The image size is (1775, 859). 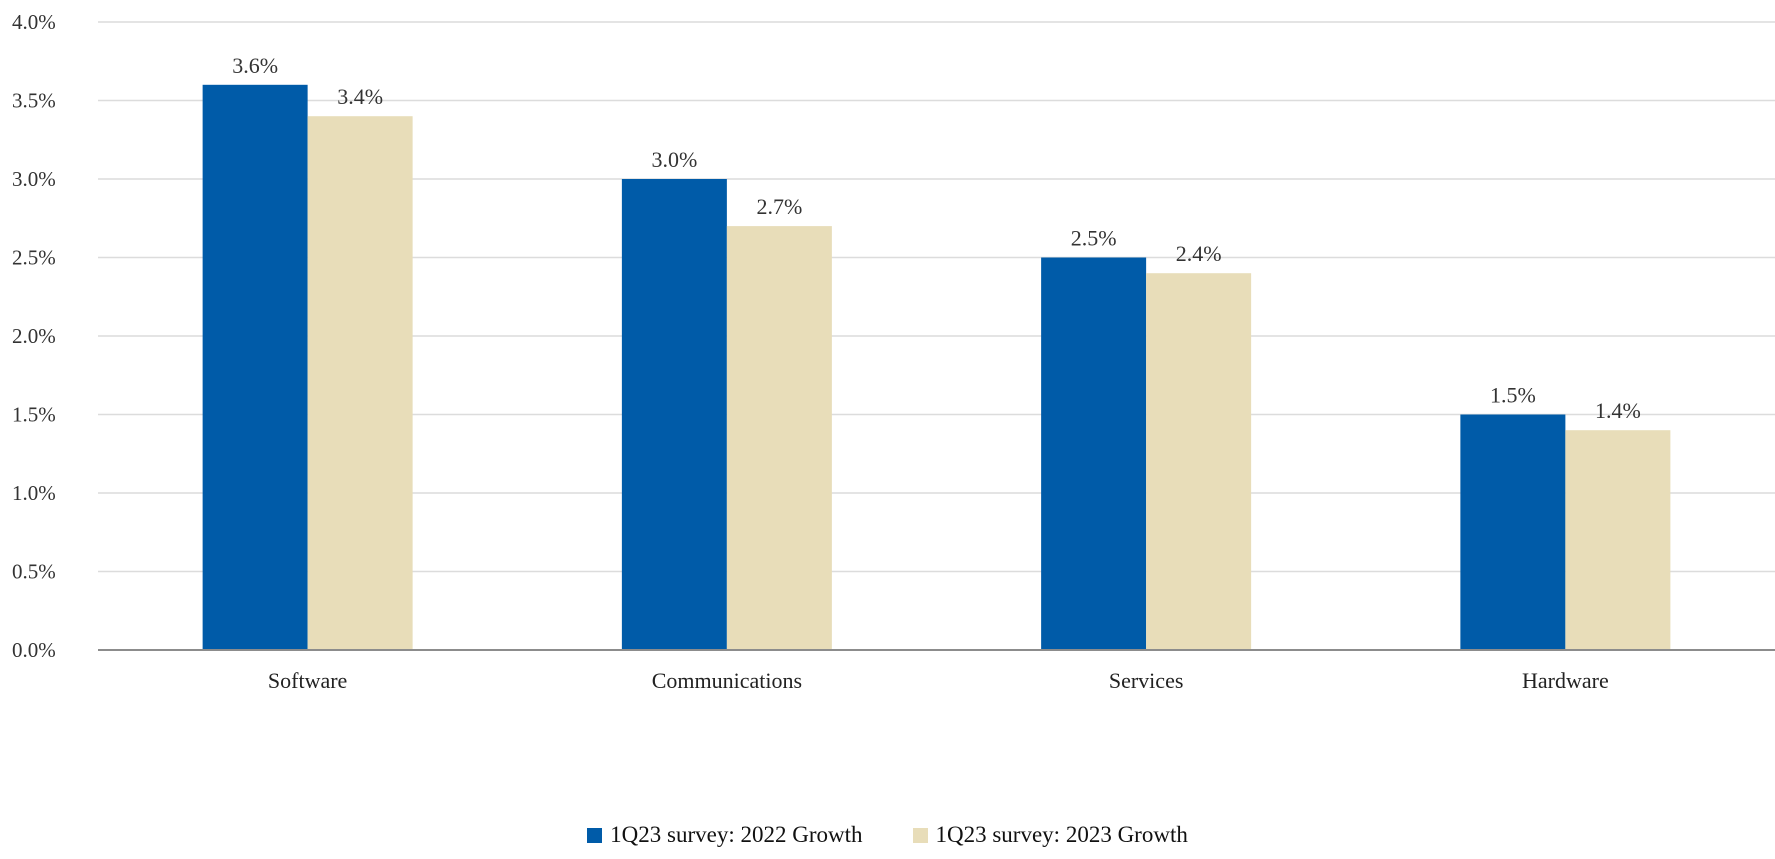 What do you see at coordinates (307, 680) in the screenshot?
I see `x-tick-label: Software` at bounding box center [307, 680].